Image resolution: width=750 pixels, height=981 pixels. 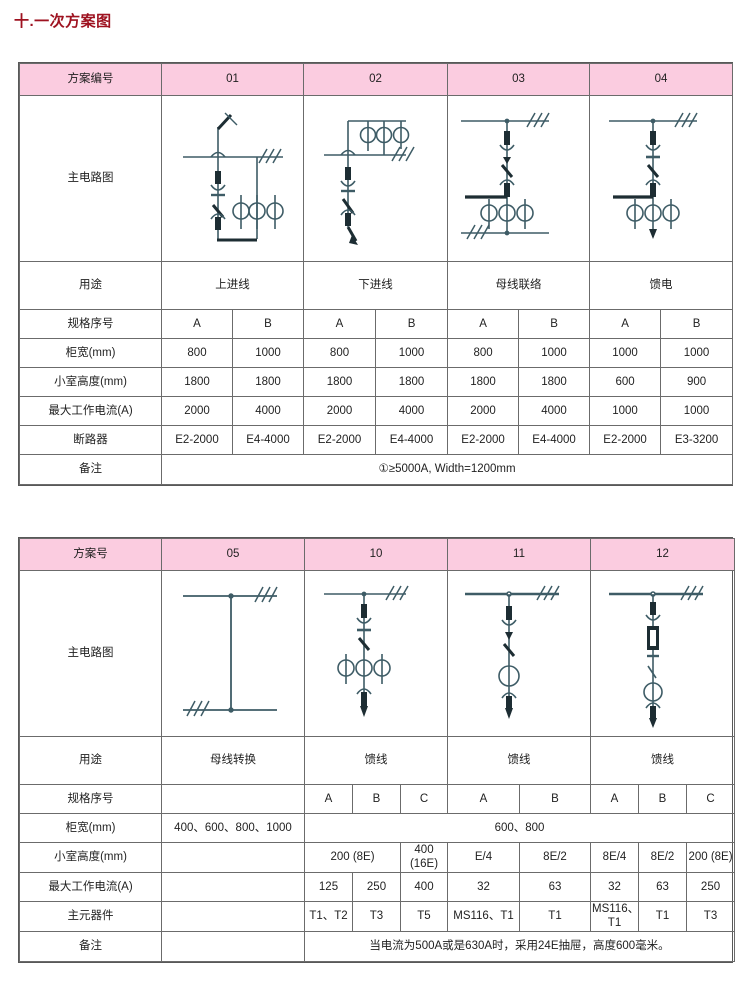 I want to click on table2-diagram-label: 主电路图, so click(x=90, y=653).